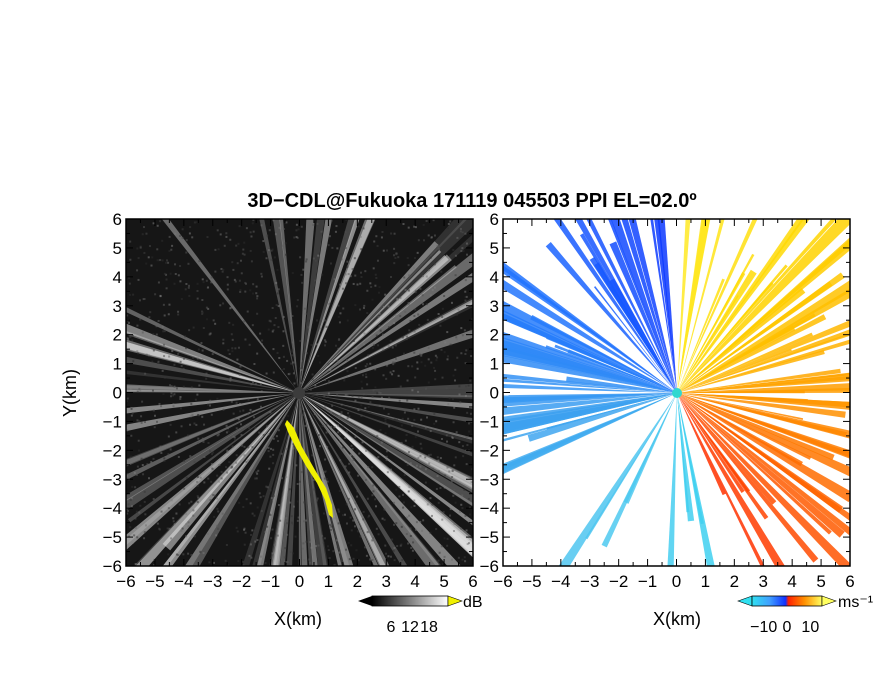  What do you see at coordinates (677, 393) in the screenshot?
I see `radar-site-right` at bounding box center [677, 393].